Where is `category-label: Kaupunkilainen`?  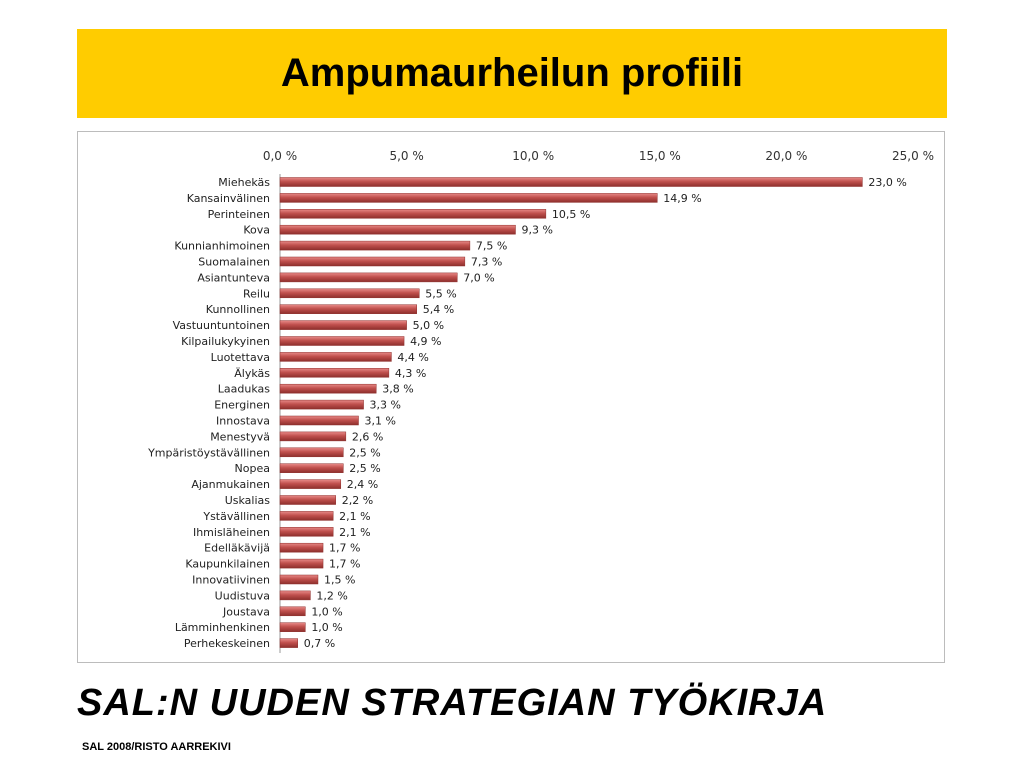
category-label: Kaupunkilainen is located at coordinates (227, 564).